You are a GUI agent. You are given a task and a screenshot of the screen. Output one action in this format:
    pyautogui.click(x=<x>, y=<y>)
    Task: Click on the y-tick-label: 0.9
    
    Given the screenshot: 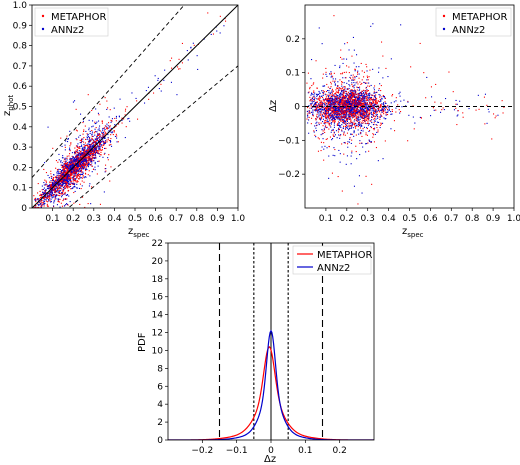 What is the action you would take?
    pyautogui.click(x=20, y=26)
    